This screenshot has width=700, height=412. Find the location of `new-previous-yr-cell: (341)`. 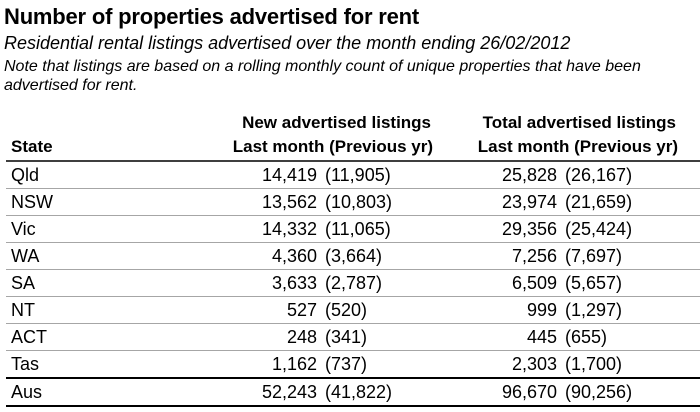

new-previous-yr-cell: (341) is located at coordinates (375, 337).